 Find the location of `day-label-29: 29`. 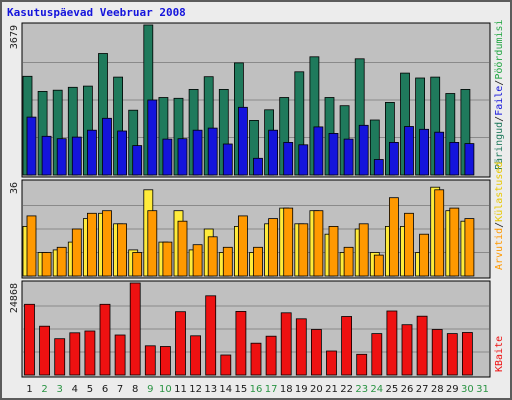

day-label-29: 29 is located at coordinates (452, 389).